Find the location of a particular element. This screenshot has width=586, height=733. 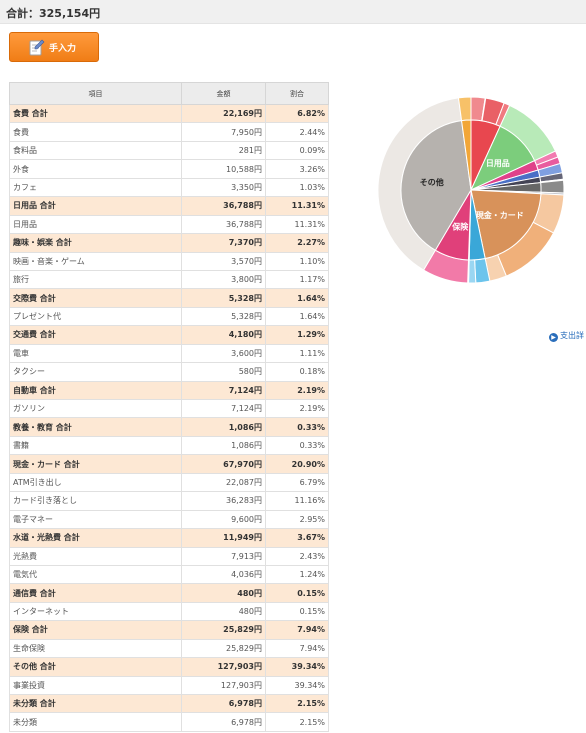

pie-label: 現金・カード is located at coordinates (500, 215).